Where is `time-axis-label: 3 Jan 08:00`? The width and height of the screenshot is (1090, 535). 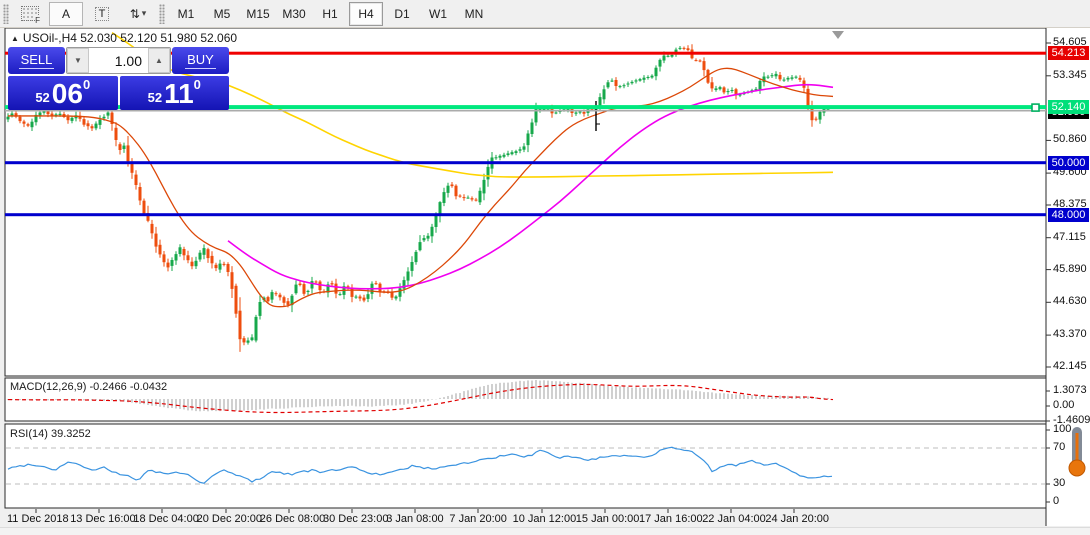 time-axis-label: 3 Jan 08:00 is located at coordinates (415, 519).